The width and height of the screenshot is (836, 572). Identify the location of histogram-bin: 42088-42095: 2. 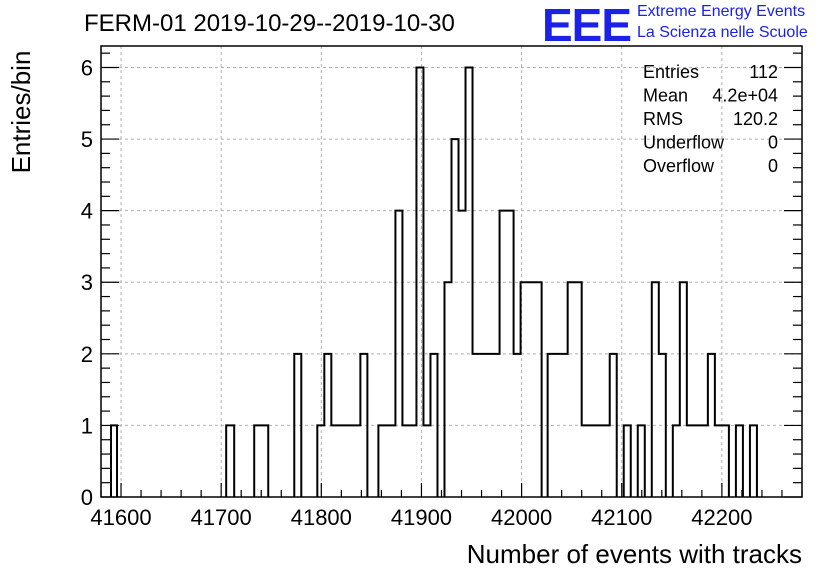
(613, 425).